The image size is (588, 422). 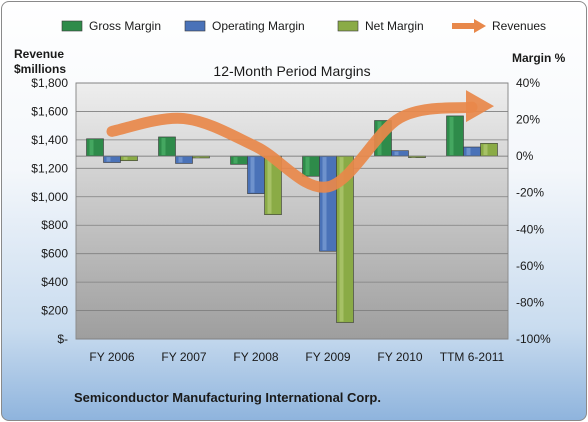 I want to click on revenues-arrowhead, so click(x=480, y=106).